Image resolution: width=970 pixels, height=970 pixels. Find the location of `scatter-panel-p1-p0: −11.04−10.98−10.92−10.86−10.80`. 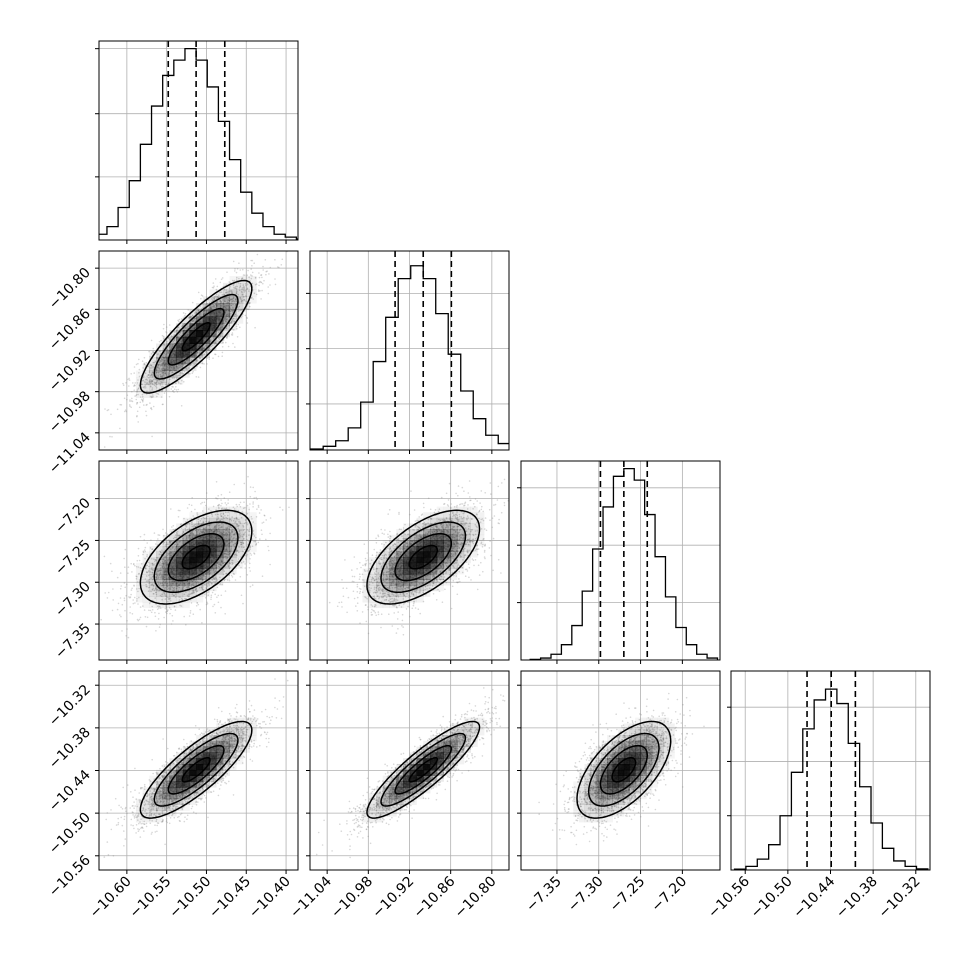

scatter-panel-p1-p0: −11.04−10.98−10.92−10.86−10.80 is located at coordinates (172, 363).